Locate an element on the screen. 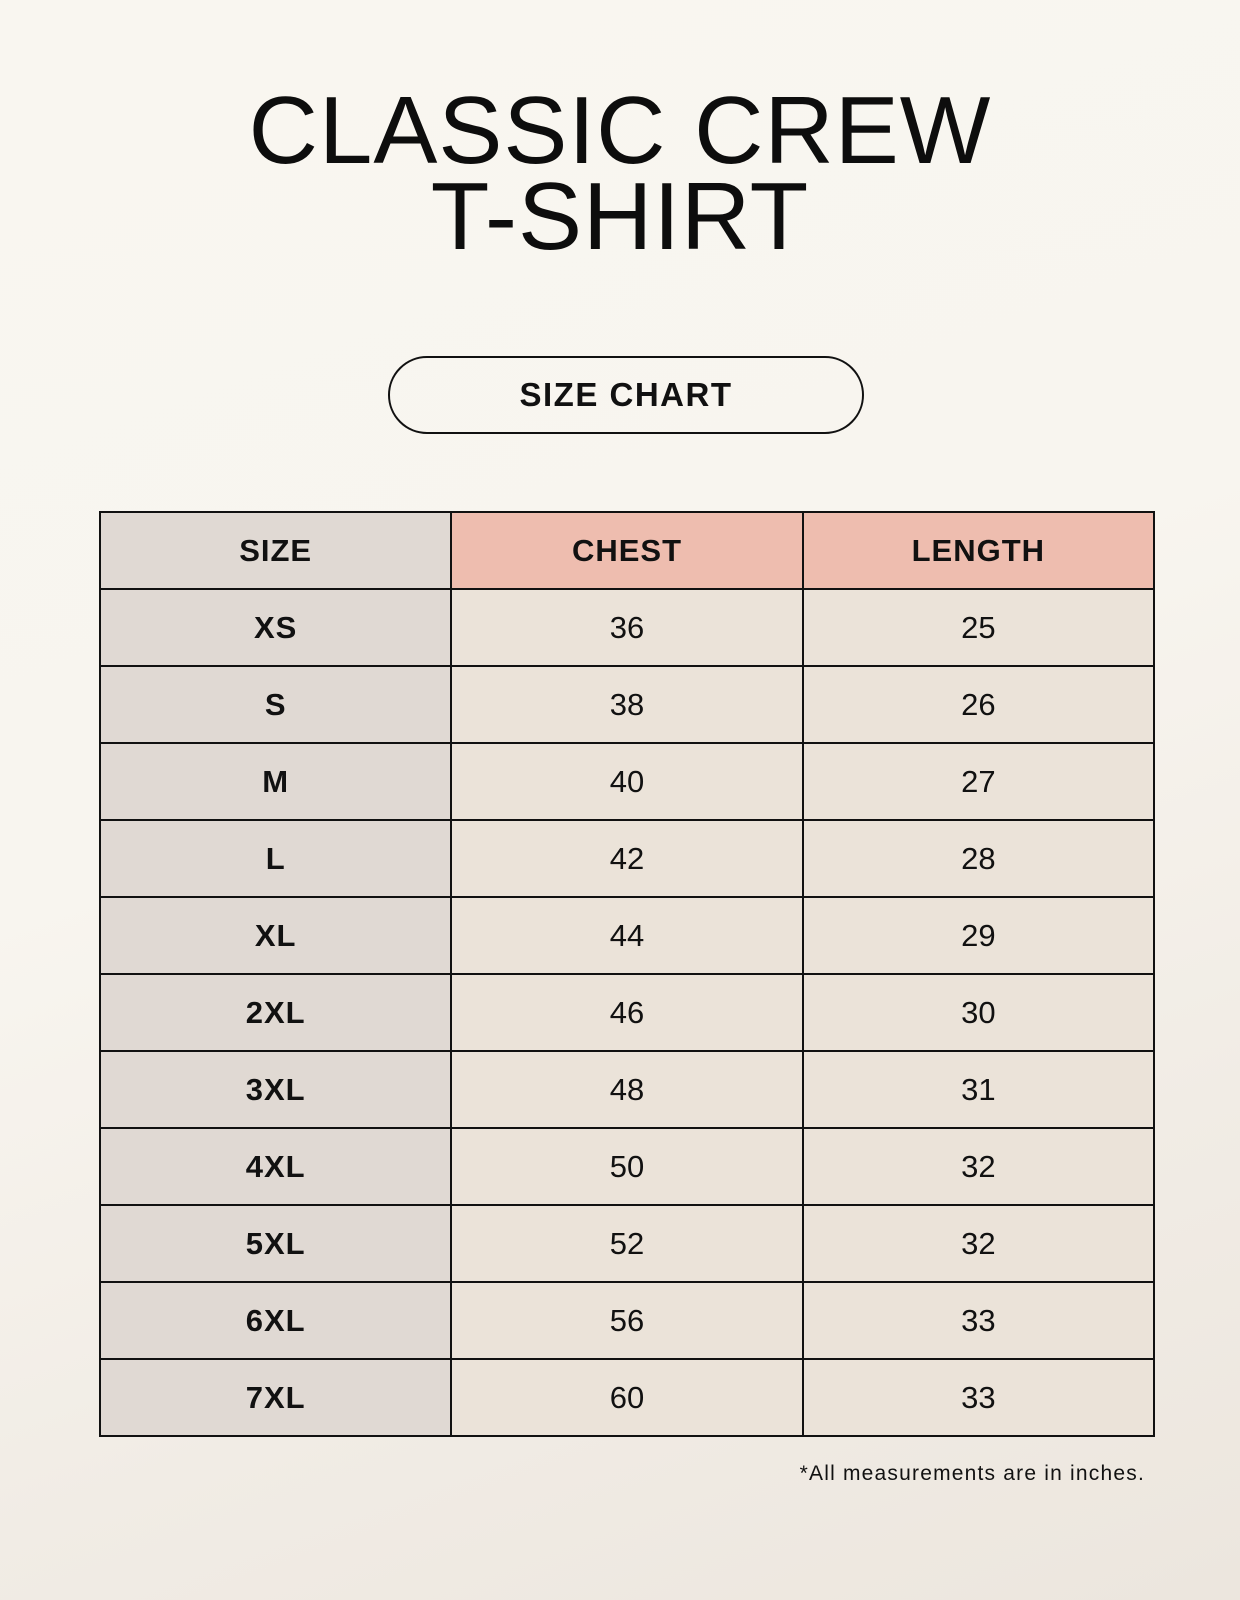 The image size is (1240, 1600). length-cell: 29 is located at coordinates (978, 935).